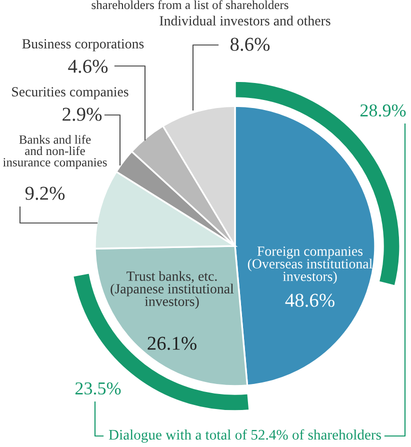 The width and height of the screenshot is (411, 447). What do you see at coordinates (82, 114) in the screenshot?
I see `data-label: 2.9%` at bounding box center [82, 114].